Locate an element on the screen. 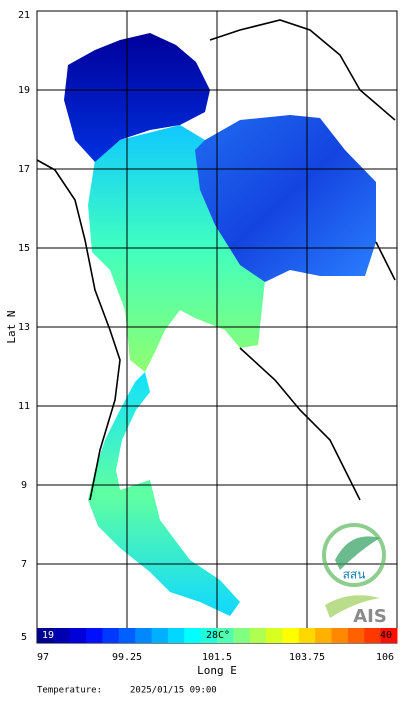 Image resolution: width=414 pixels, height=714 pixels. lat-tick-label: 19 is located at coordinates (24, 90).